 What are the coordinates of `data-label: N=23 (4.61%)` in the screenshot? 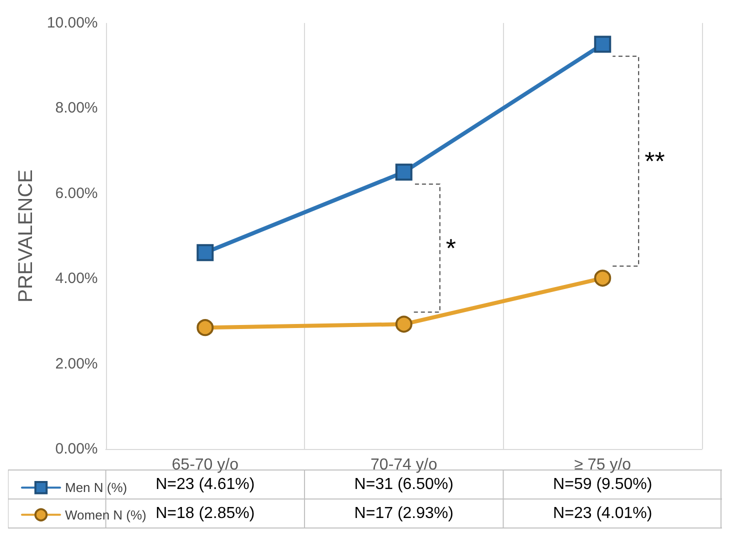 It's located at (205, 484).